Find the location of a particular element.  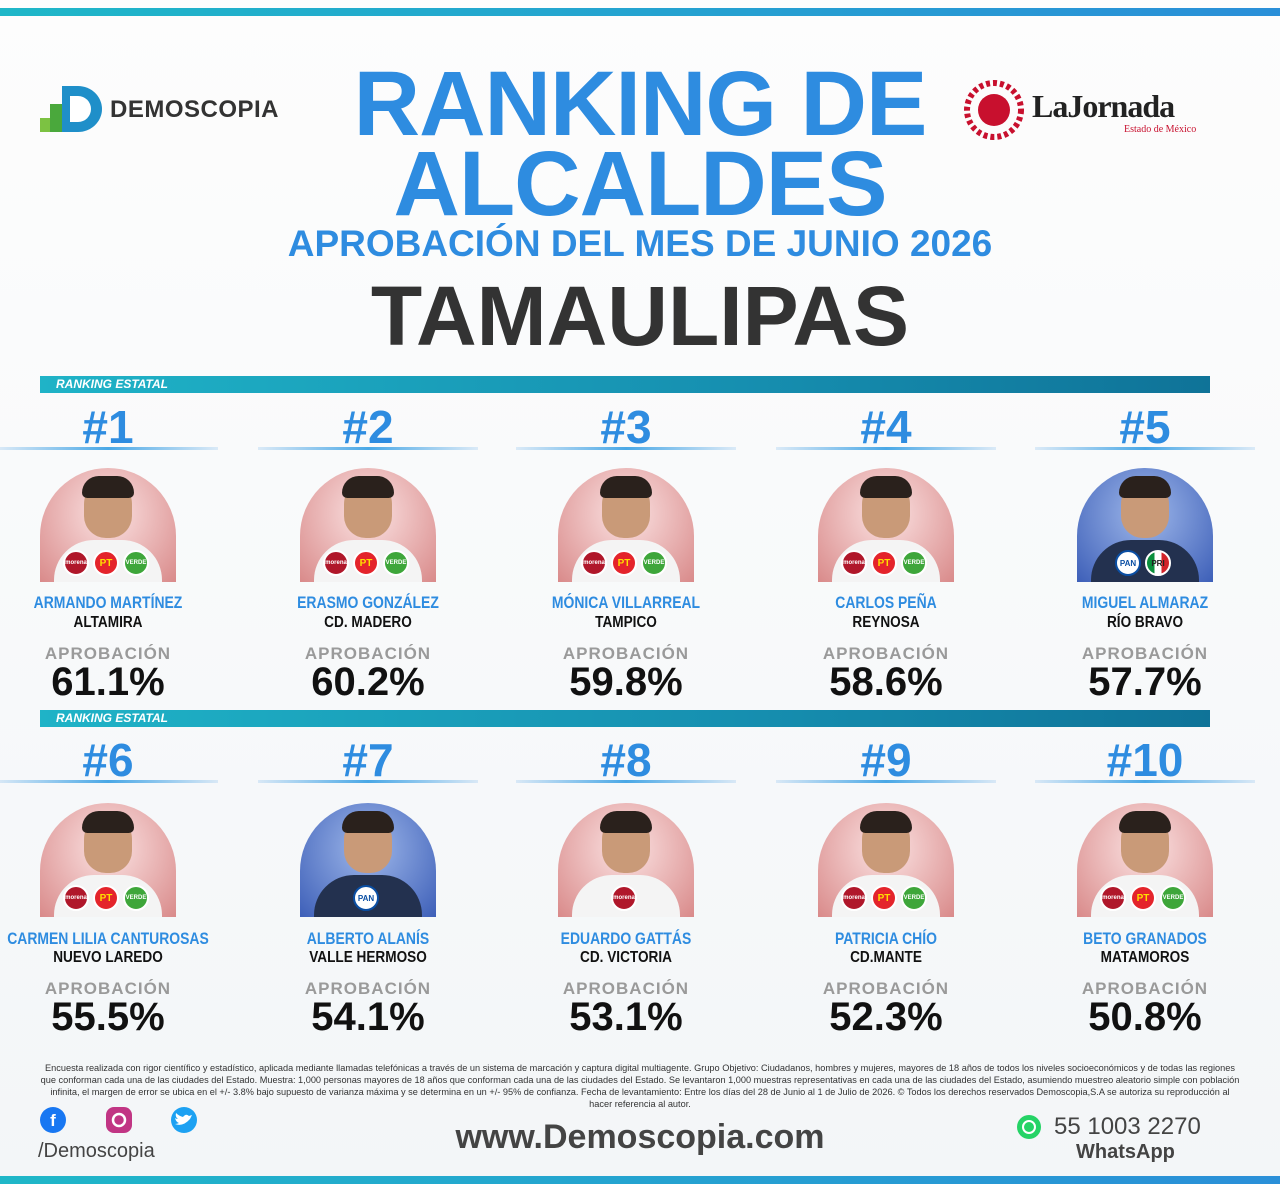

phone-label: WhatsApp is located at coordinates (1125, 1152).